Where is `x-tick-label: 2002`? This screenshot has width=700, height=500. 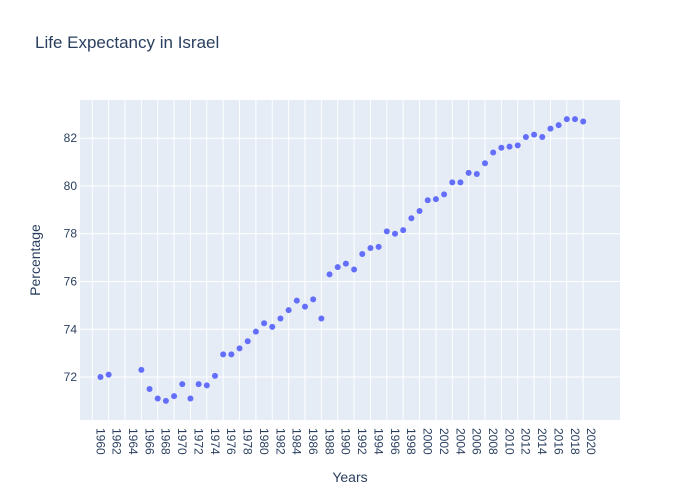
x-tick-label: 2002 is located at coordinates (444, 441).